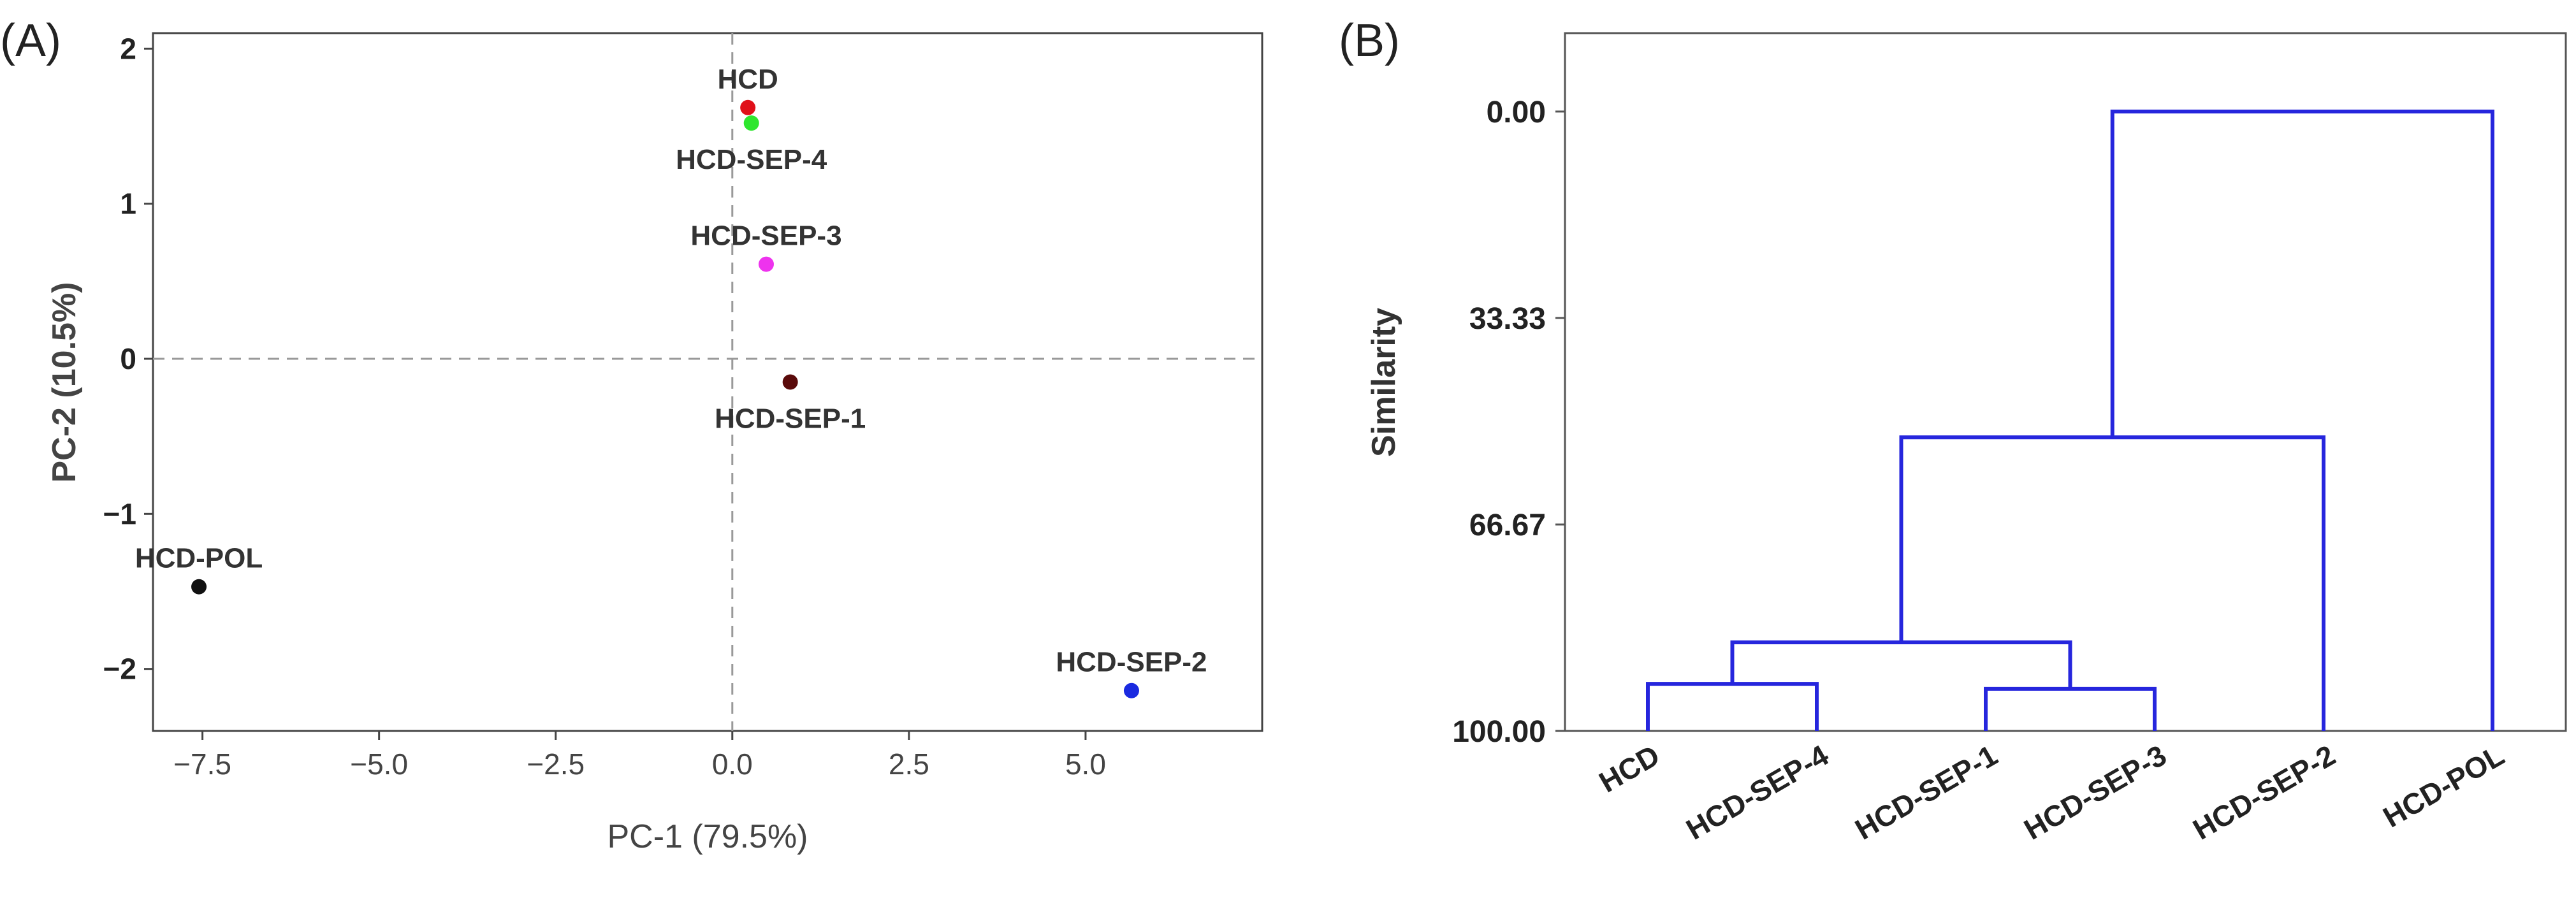 Image resolution: width=2576 pixels, height=903 pixels. What do you see at coordinates (1383, 382) in the screenshot?
I see `similarity-axis-title: Similarity` at bounding box center [1383, 382].